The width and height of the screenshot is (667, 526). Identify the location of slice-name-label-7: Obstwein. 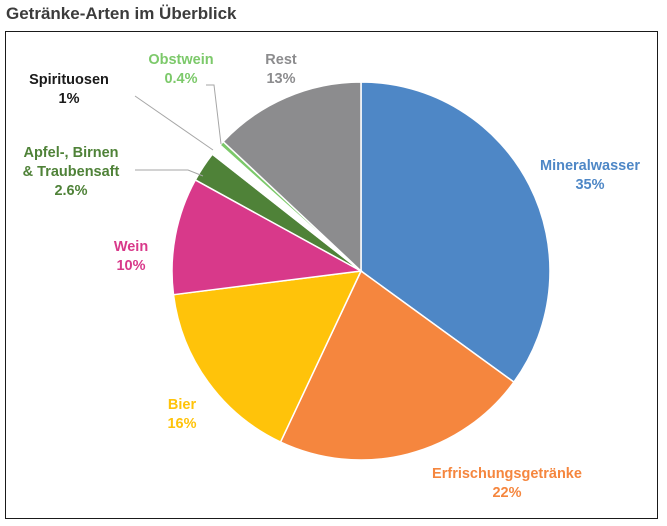
(180, 60).